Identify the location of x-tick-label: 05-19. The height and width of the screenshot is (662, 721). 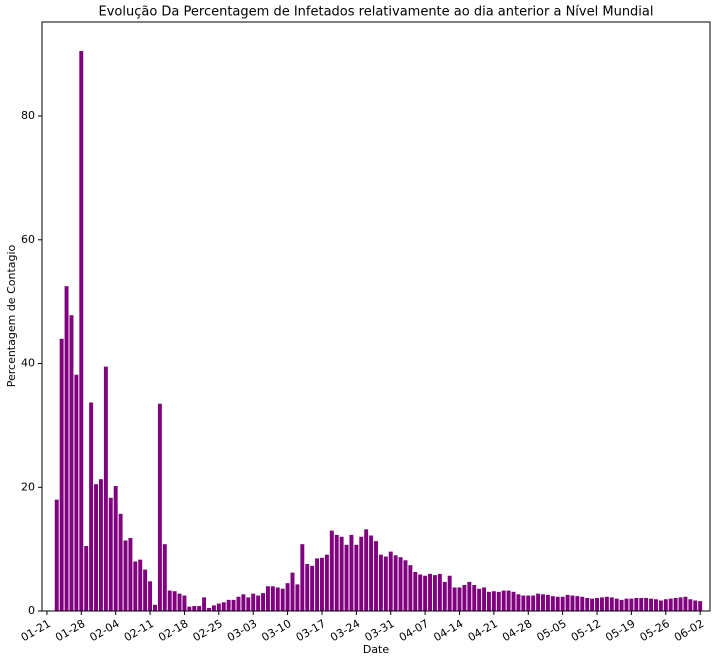
(620, 630).